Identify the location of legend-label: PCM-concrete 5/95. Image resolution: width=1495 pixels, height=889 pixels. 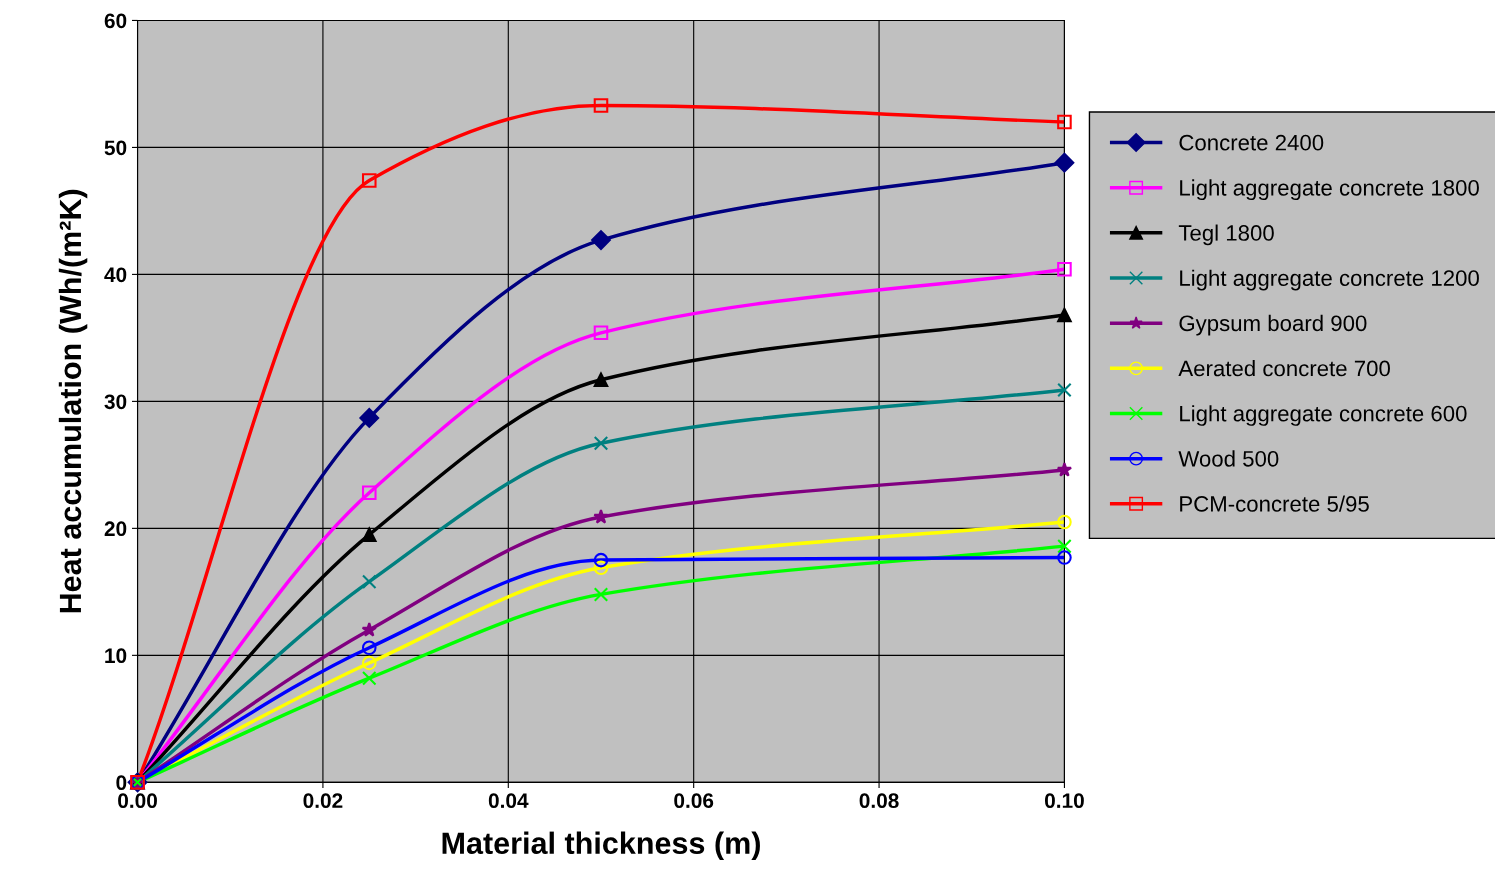
(1274, 503).